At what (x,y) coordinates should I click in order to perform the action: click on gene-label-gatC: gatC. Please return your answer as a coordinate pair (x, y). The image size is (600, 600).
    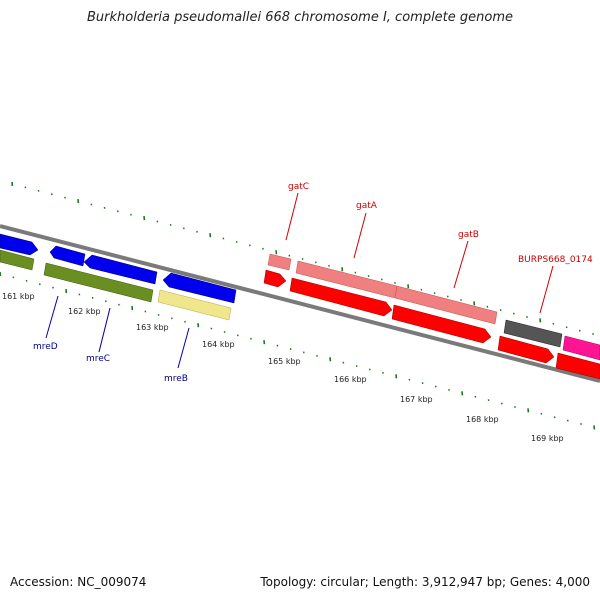
    Looking at the image, I should click on (298, 187).